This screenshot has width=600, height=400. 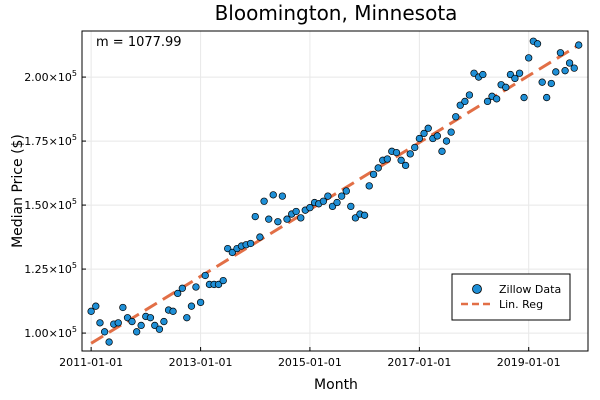 I want to click on x-axis-label: Month, so click(x=336, y=385).